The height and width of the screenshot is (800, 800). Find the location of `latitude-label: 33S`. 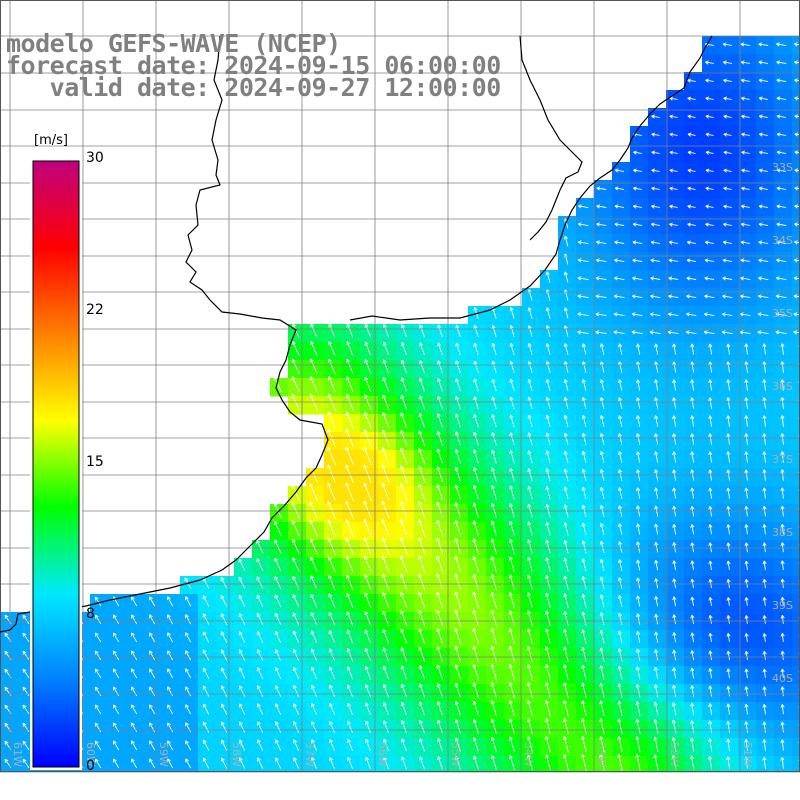

latitude-label: 33S is located at coordinates (782, 167).